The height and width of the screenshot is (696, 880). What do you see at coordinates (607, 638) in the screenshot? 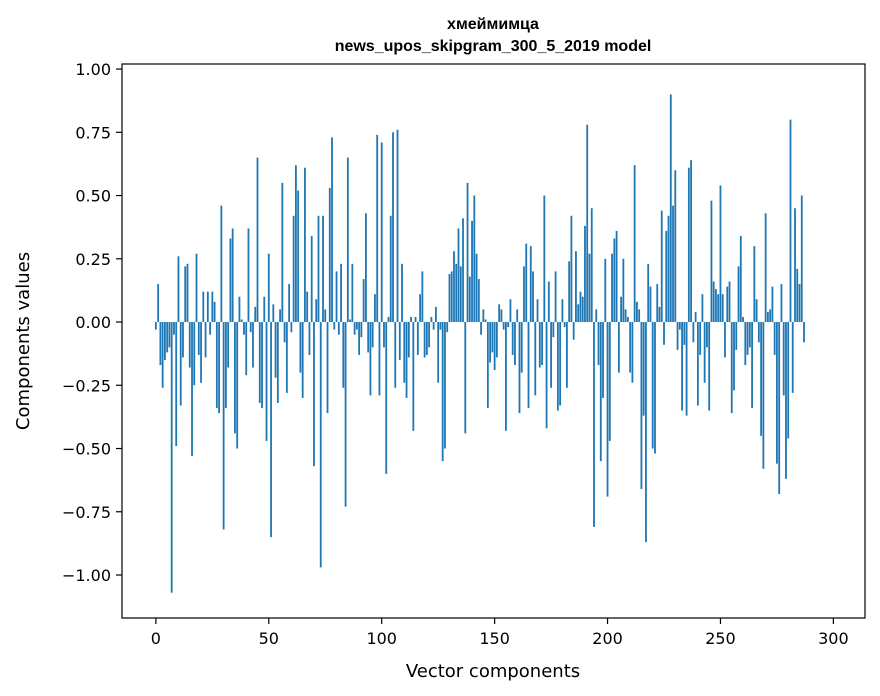
I see `x-tick-label: 200` at bounding box center [607, 638].